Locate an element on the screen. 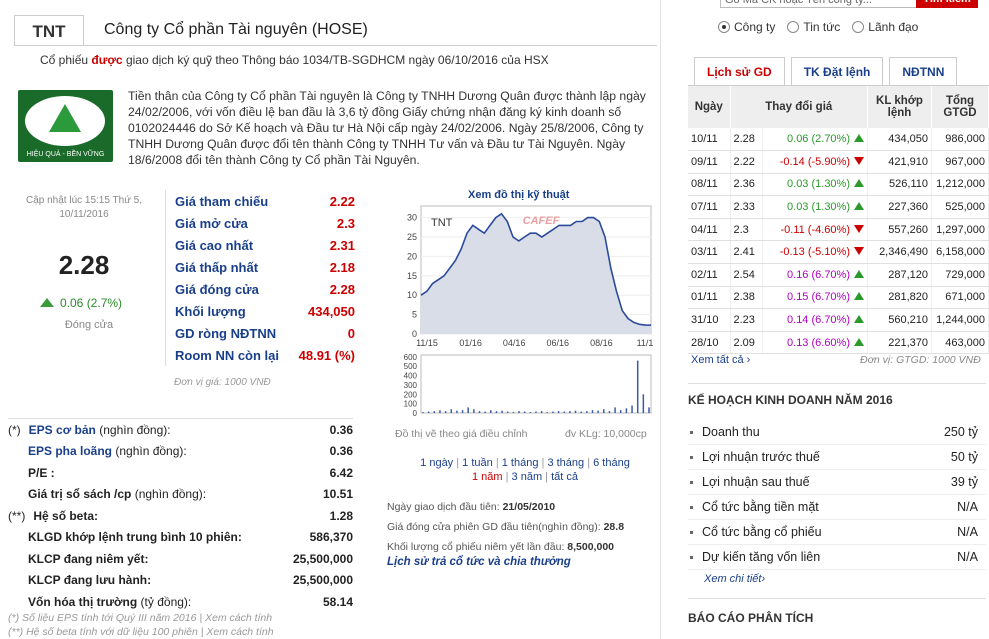 Image resolution: width=989 pixels, height=639 pixels. search-radio-2: Tin tức is located at coordinates (813, 27).